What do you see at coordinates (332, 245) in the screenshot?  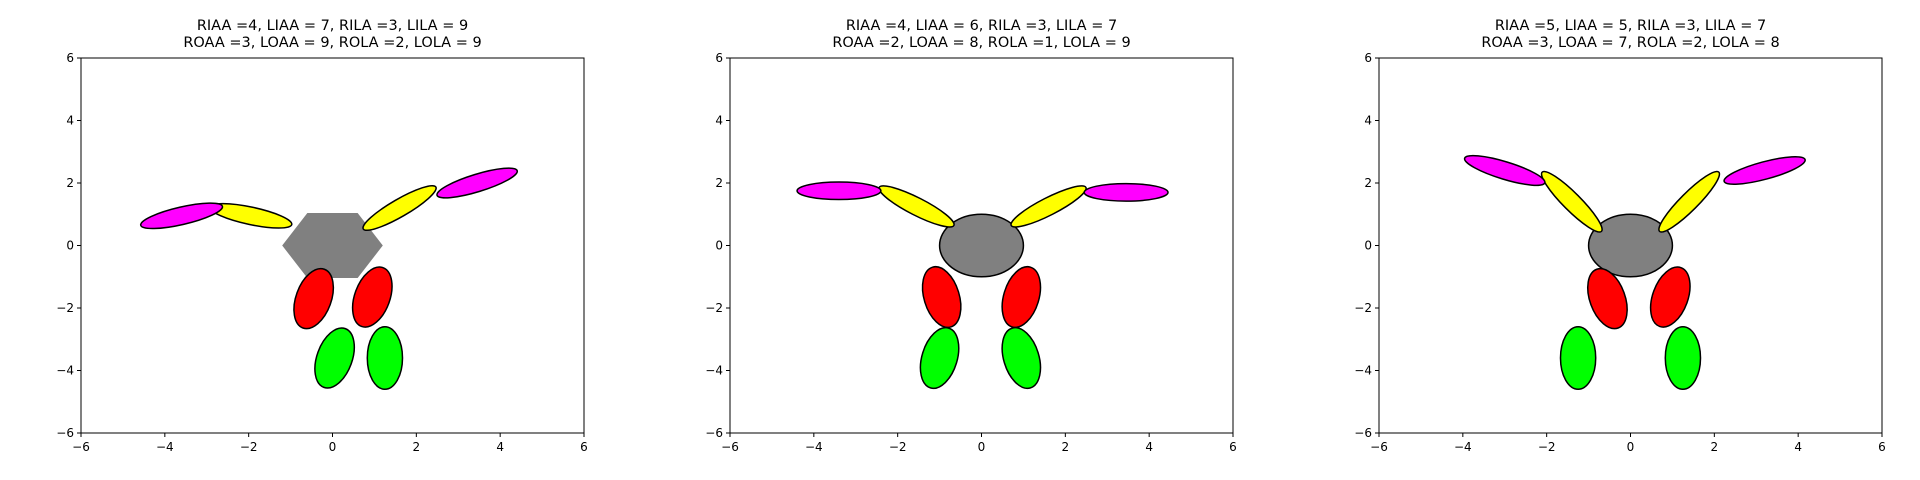 I see `body-hexagon` at bounding box center [332, 245].